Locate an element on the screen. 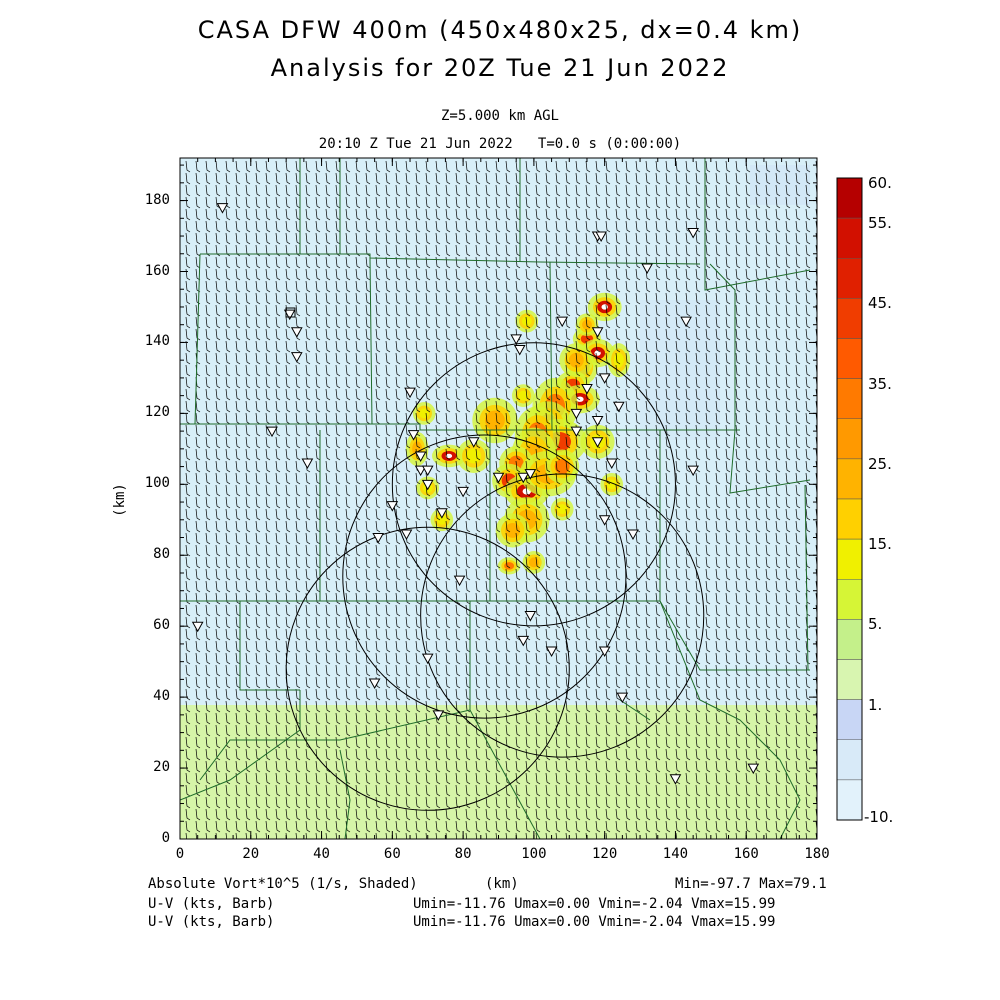 The height and width of the screenshot is (1000, 1000). station-marker is located at coordinates (420, 456).